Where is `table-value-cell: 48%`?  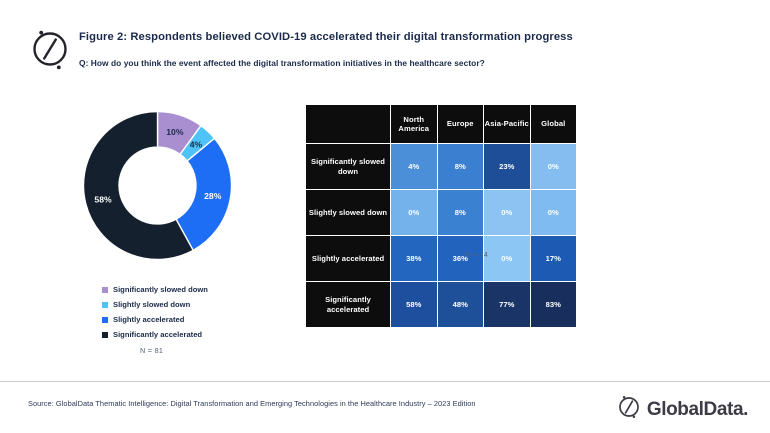 table-value-cell: 48% is located at coordinates (460, 304).